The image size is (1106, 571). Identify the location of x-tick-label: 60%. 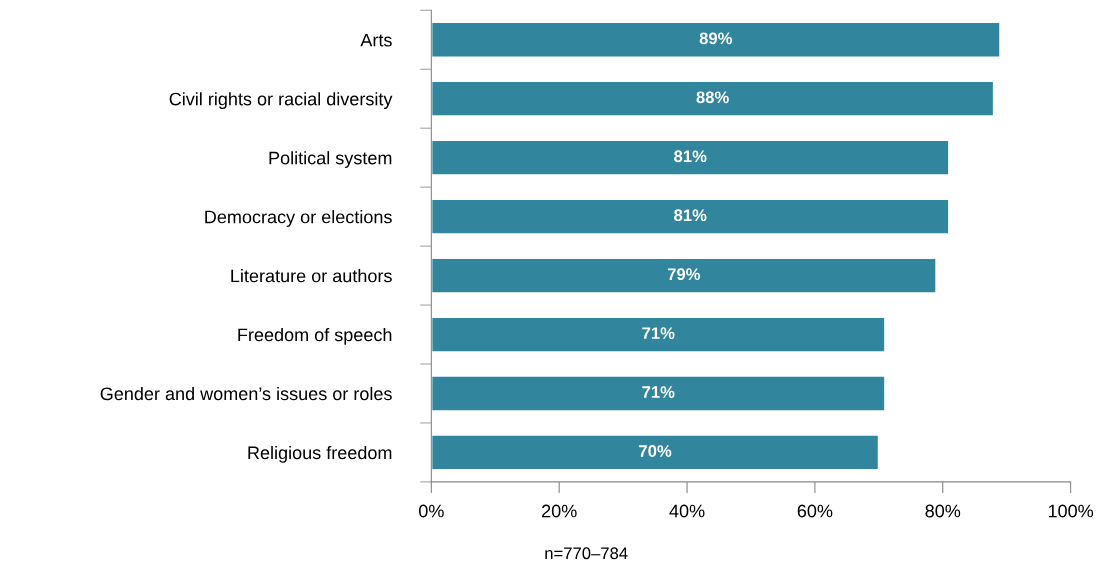
(815, 511).